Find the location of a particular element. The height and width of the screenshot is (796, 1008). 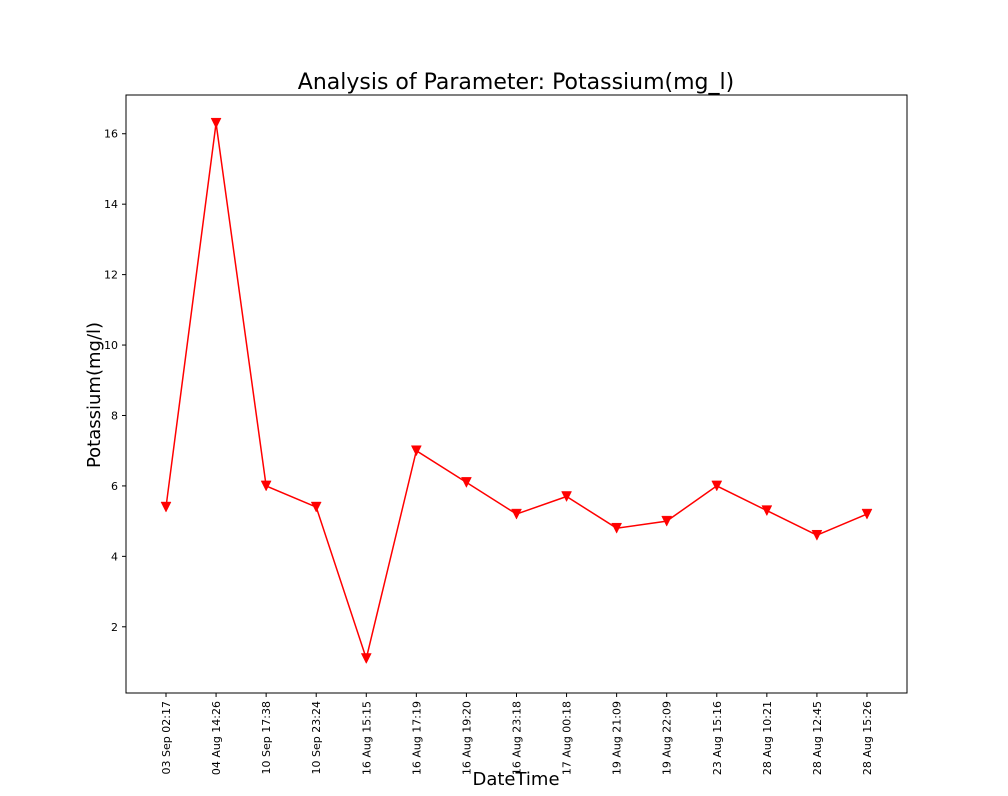

y-tick-label: 12 is located at coordinates (111, 275).